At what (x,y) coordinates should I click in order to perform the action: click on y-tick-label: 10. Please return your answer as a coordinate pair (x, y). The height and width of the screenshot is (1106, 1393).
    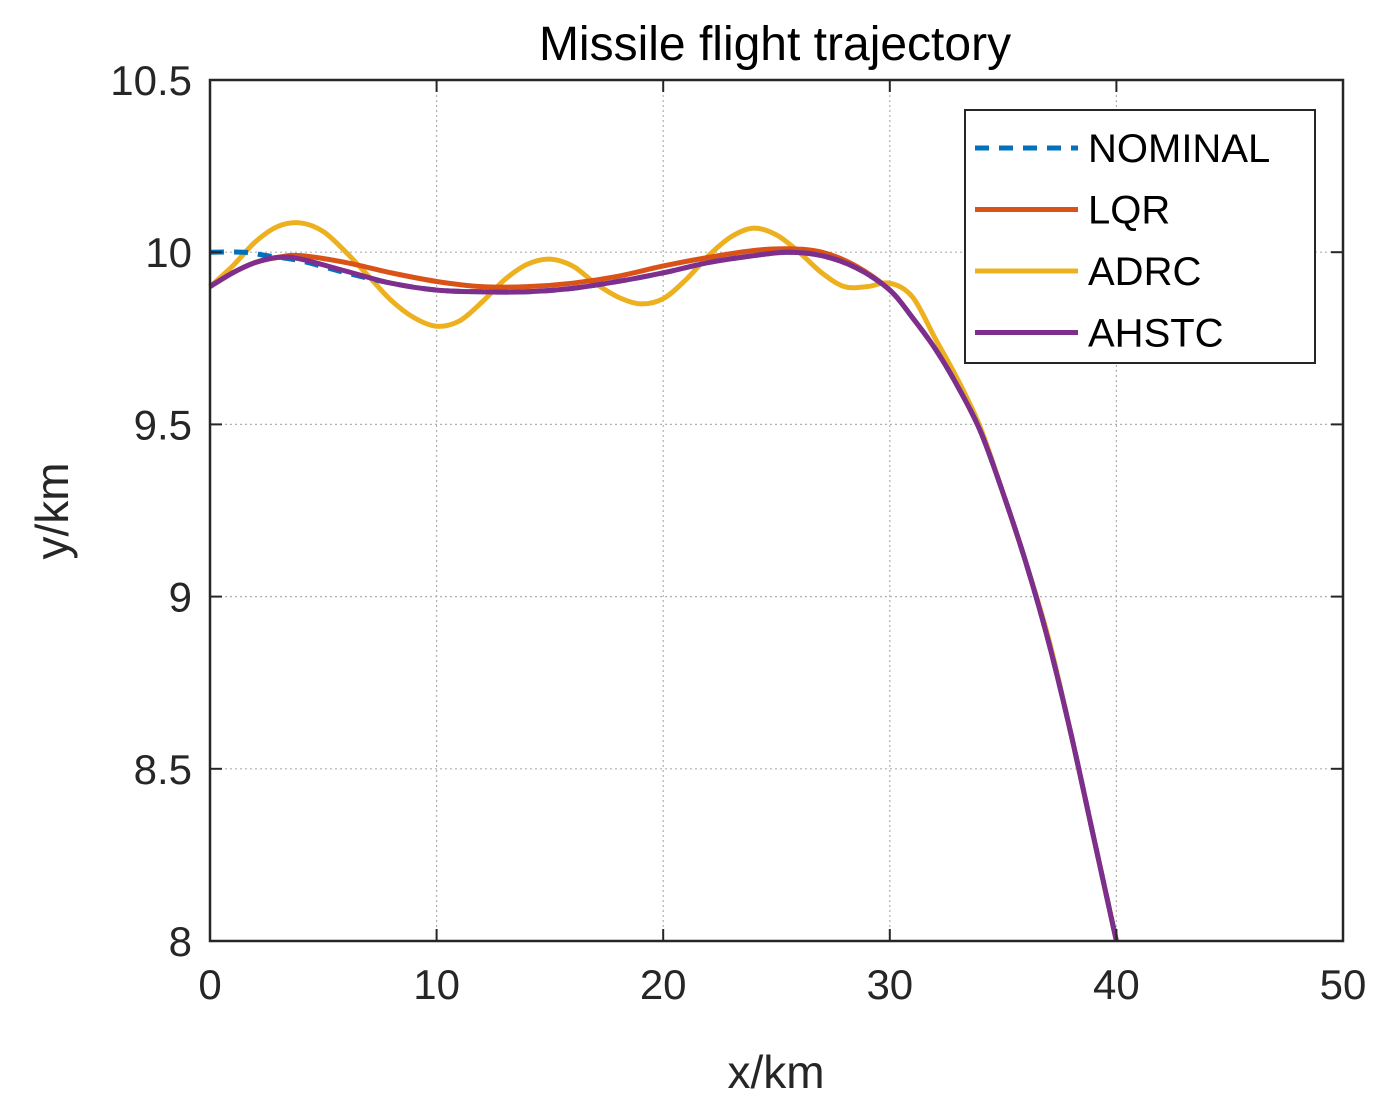
    Looking at the image, I should click on (168, 252).